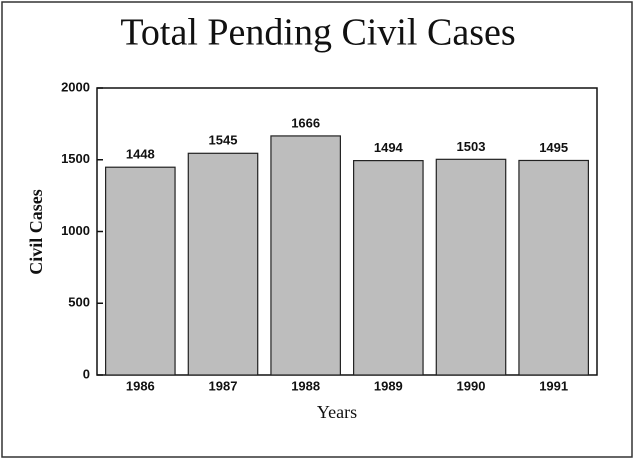  I want to click on y-axis-label: Civil Cases, so click(36, 232).